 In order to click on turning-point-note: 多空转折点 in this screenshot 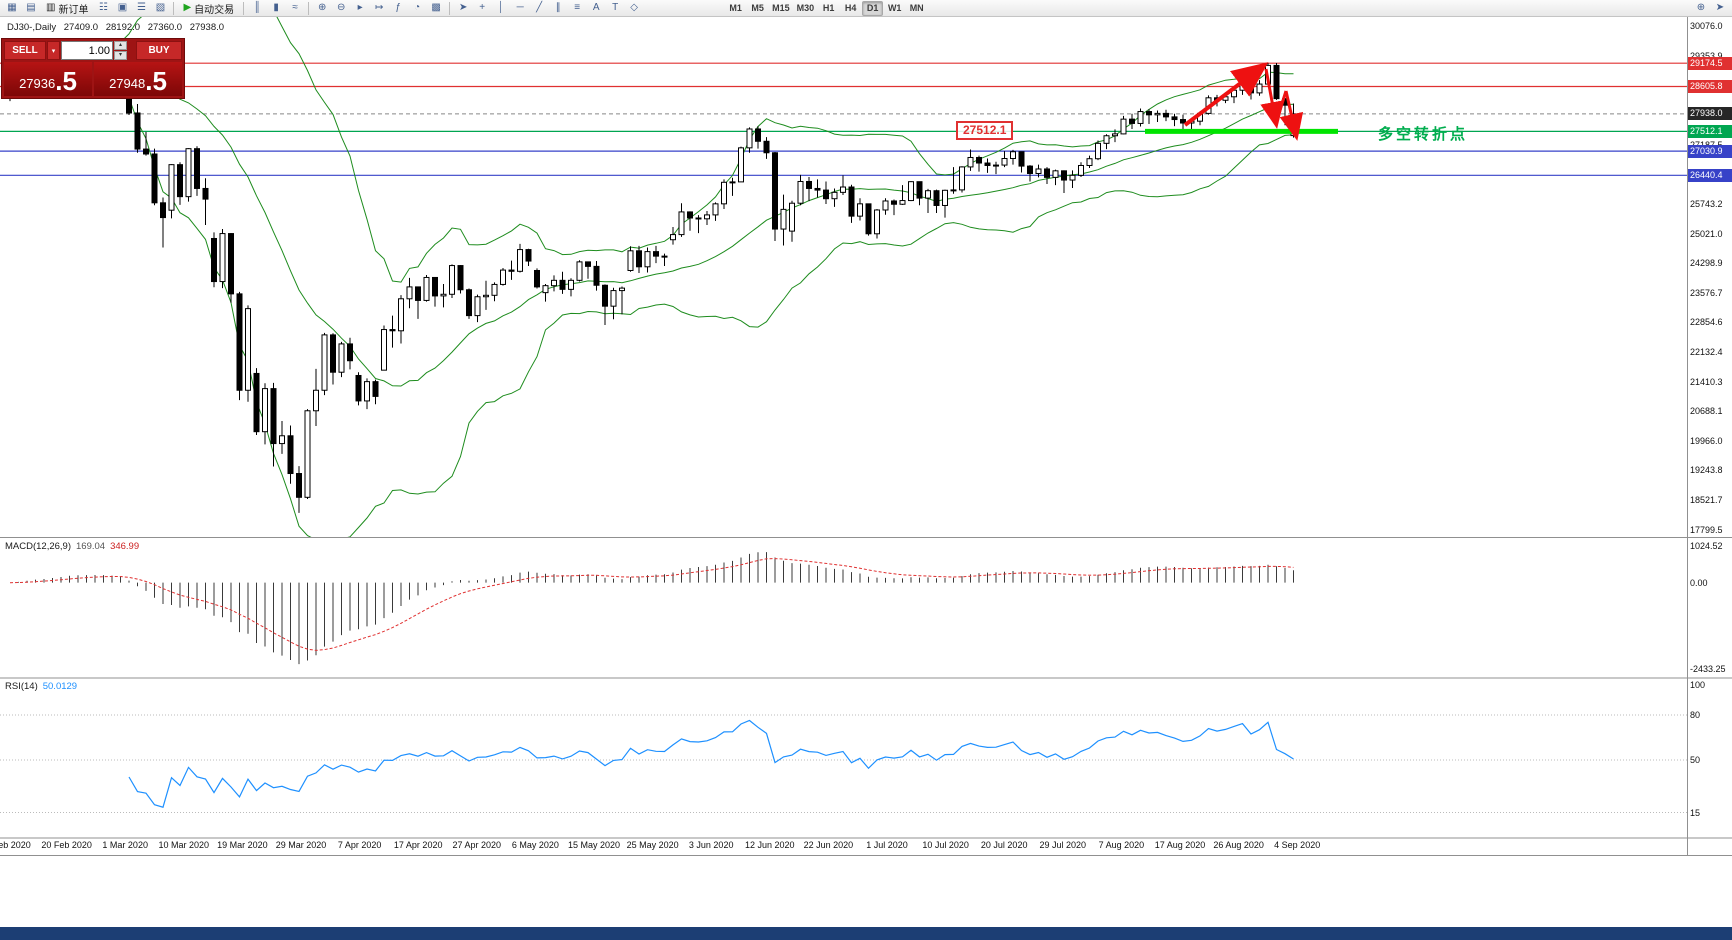, I will do `click(1423, 134)`.